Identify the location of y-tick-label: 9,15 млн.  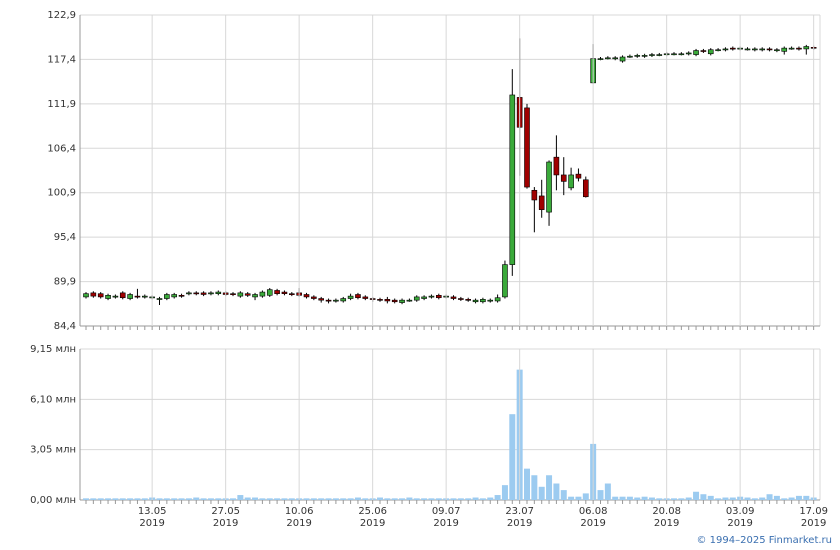
(53, 349).